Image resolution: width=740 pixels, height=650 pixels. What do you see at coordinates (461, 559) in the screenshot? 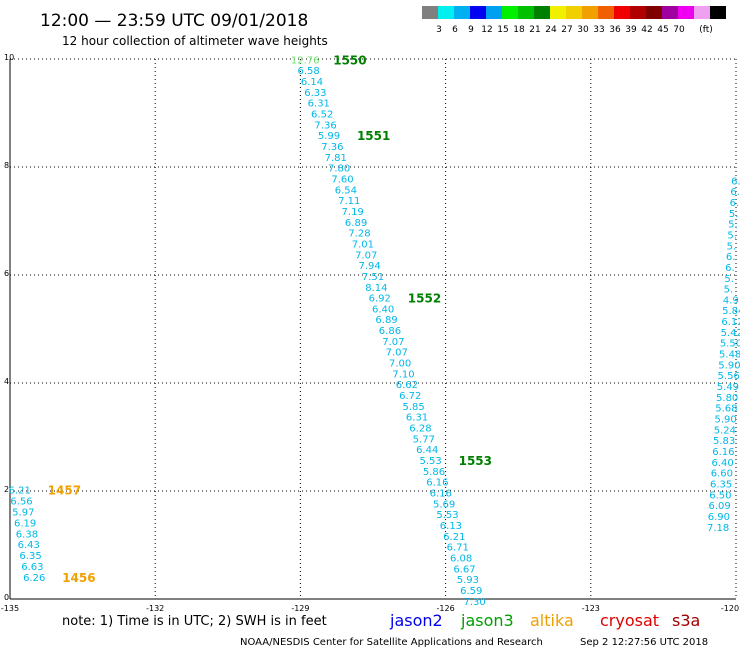
I see `wave-height-label: 6.08` at bounding box center [461, 559].